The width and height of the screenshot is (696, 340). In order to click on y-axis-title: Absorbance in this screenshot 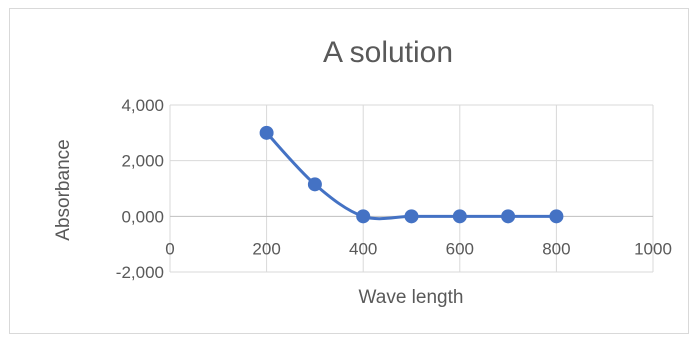, I will do `click(63, 189)`.